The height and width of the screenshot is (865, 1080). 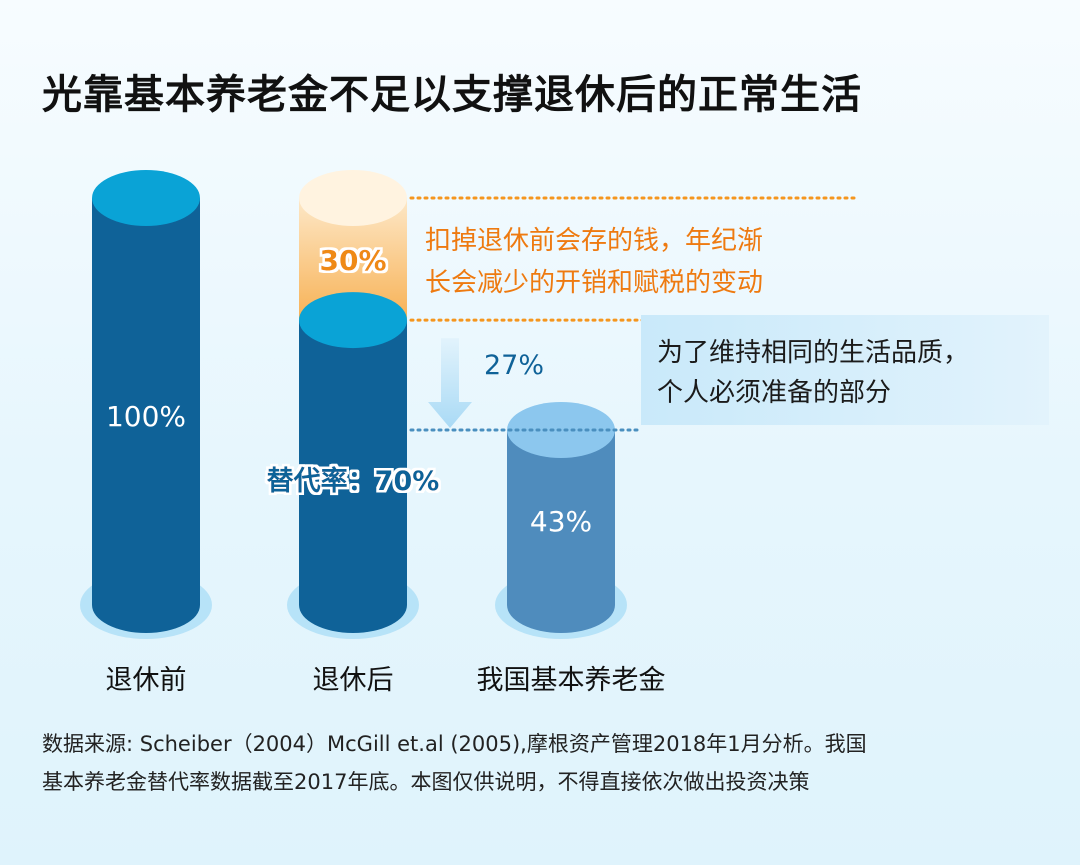 I want to click on gap-label-30: 30%, so click(x=352, y=260).